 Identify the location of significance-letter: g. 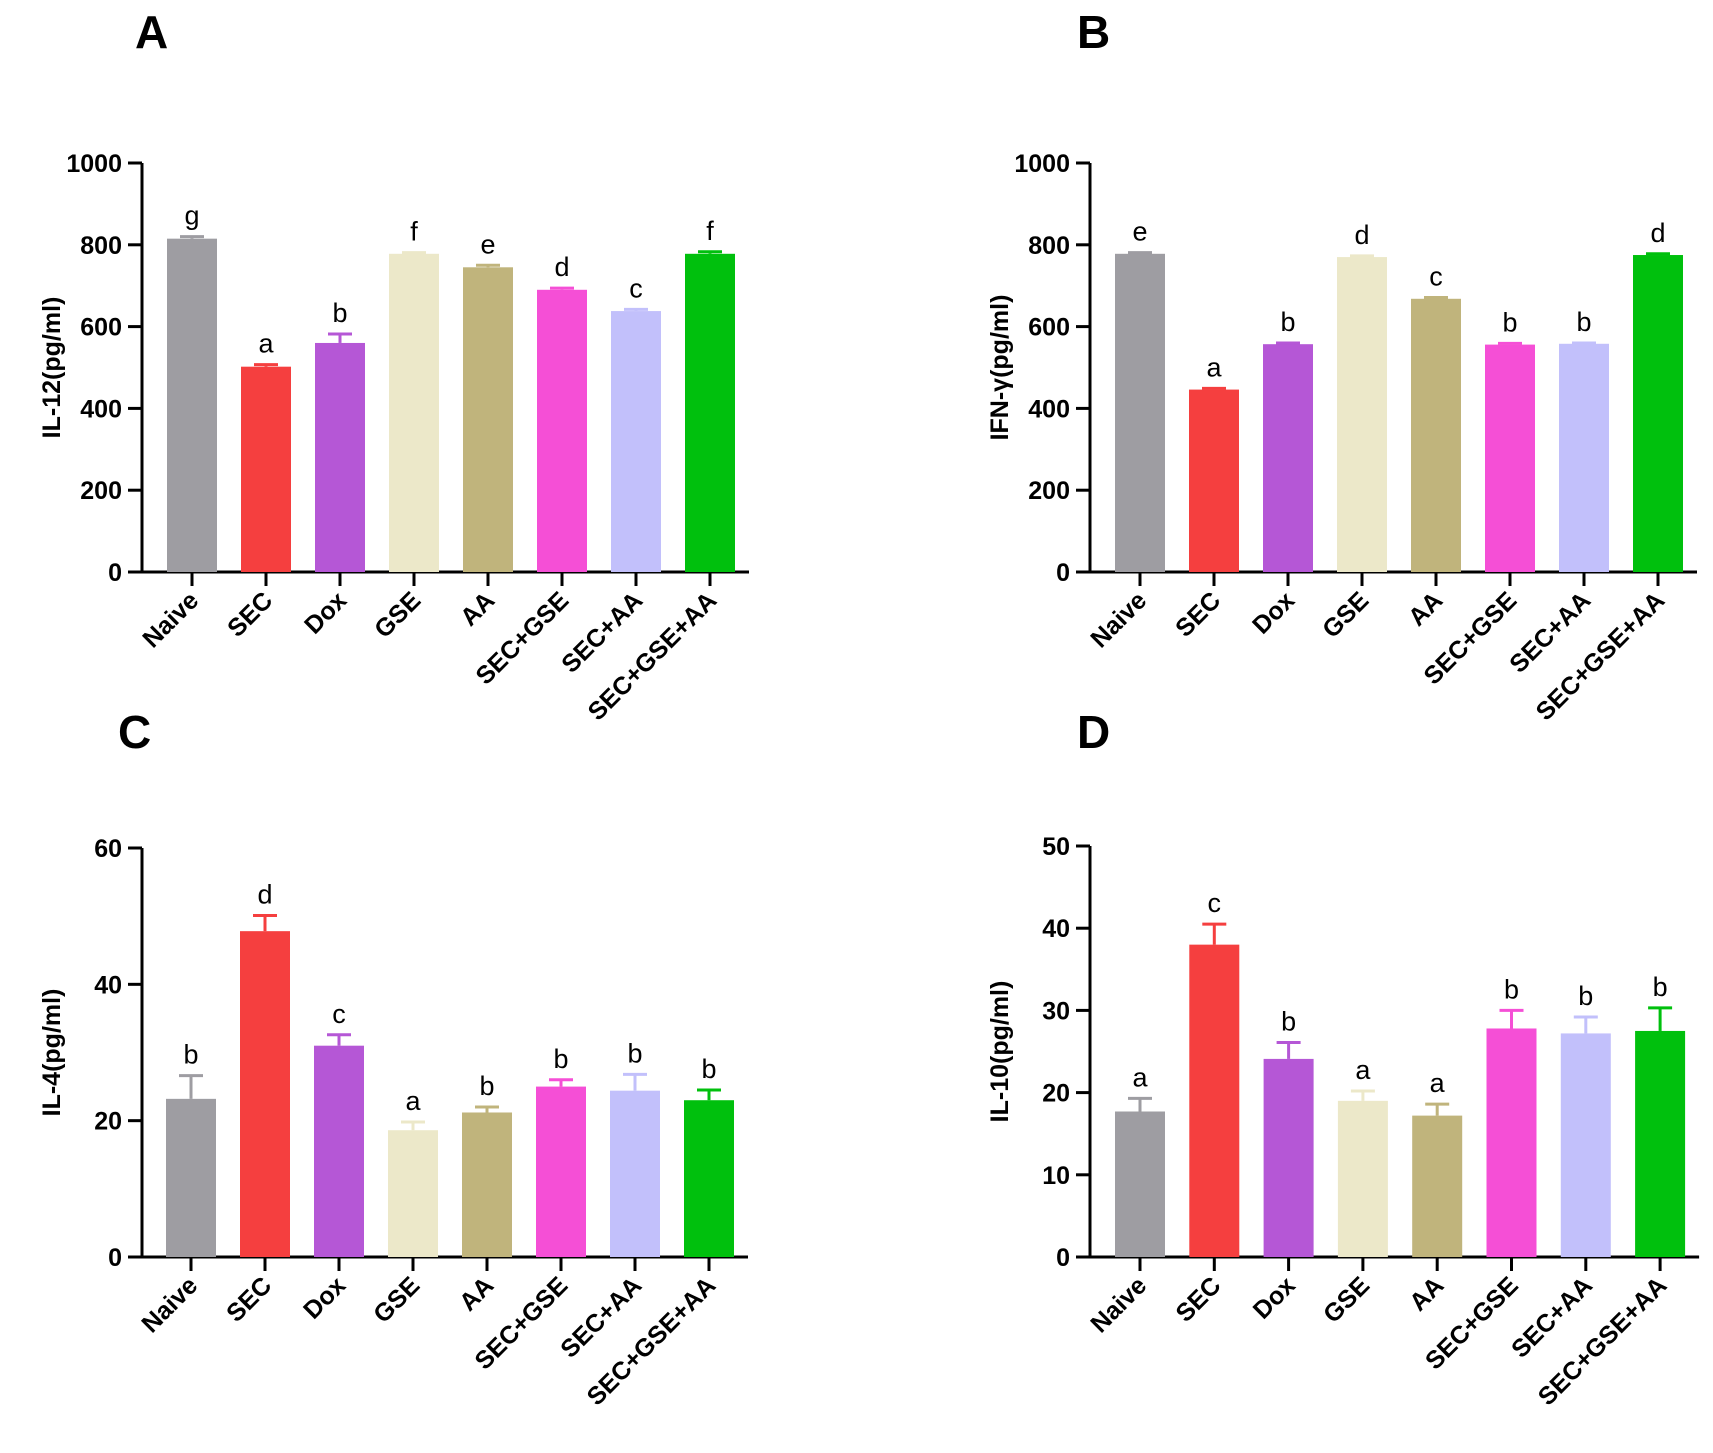
(191, 216).